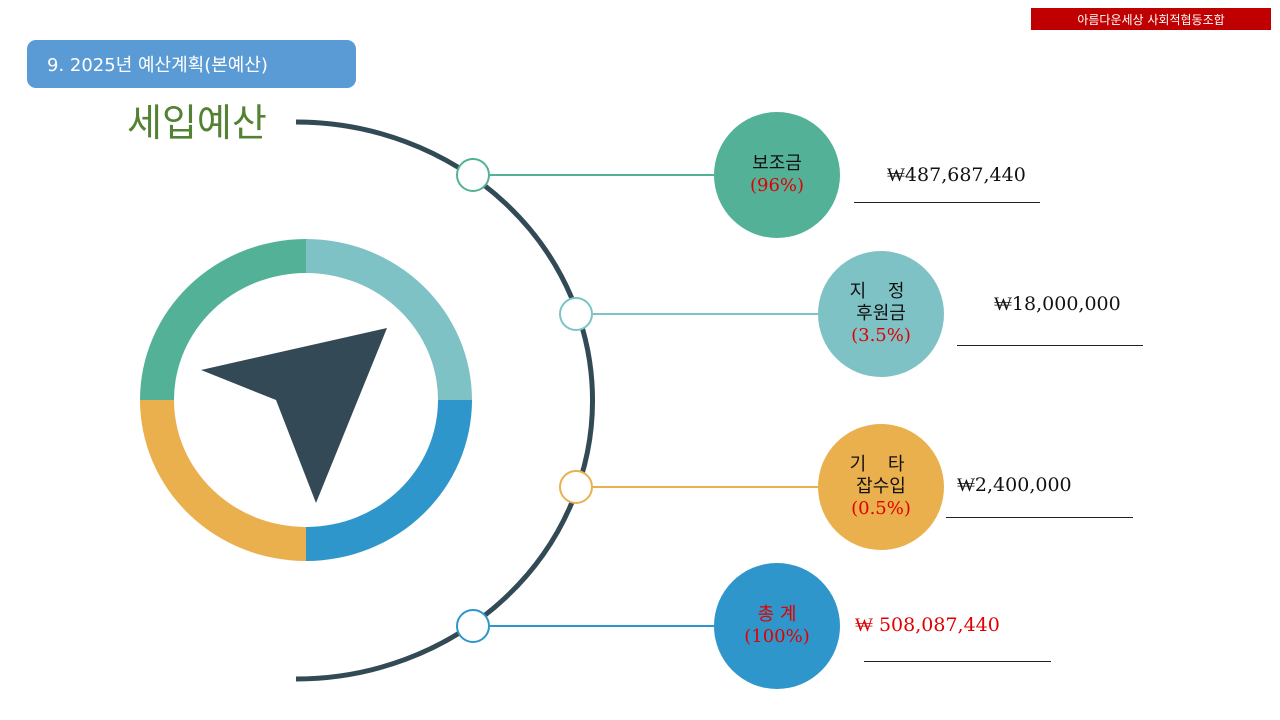 The width and height of the screenshot is (1280, 720). Describe the element at coordinates (1050, 345) in the screenshot. I see `underline-donation` at that location.